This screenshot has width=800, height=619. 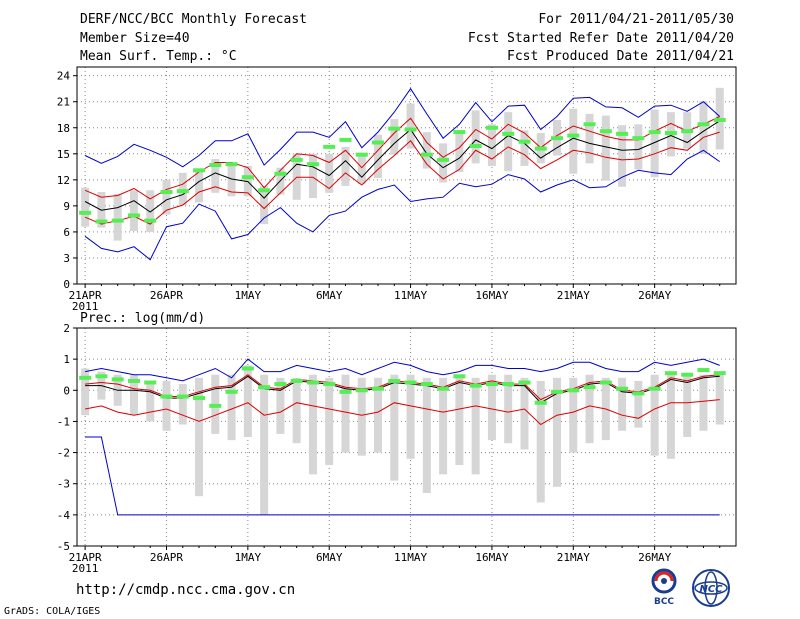 I want to click on y-tick-label: 12, so click(x=63, y=180).